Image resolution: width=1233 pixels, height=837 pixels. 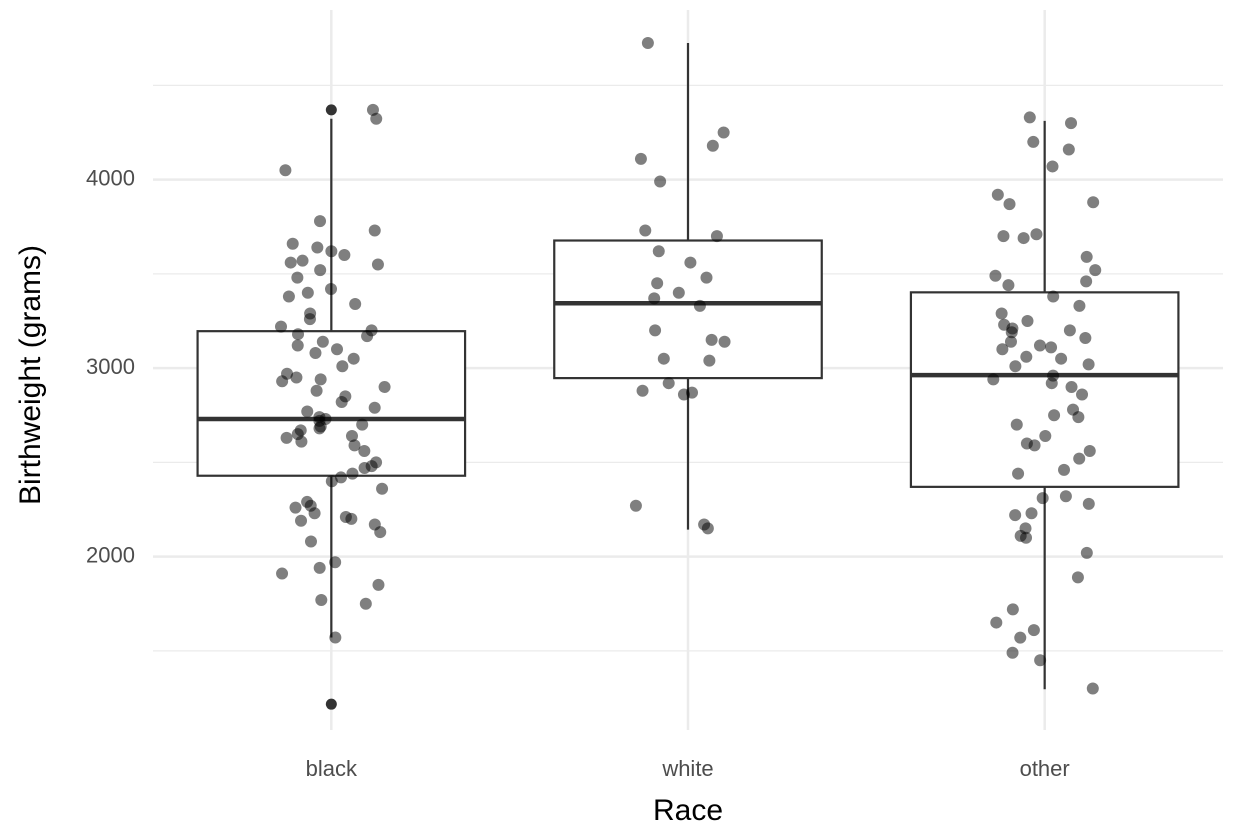 I want to click on outlier, so click(x=331, y=110).